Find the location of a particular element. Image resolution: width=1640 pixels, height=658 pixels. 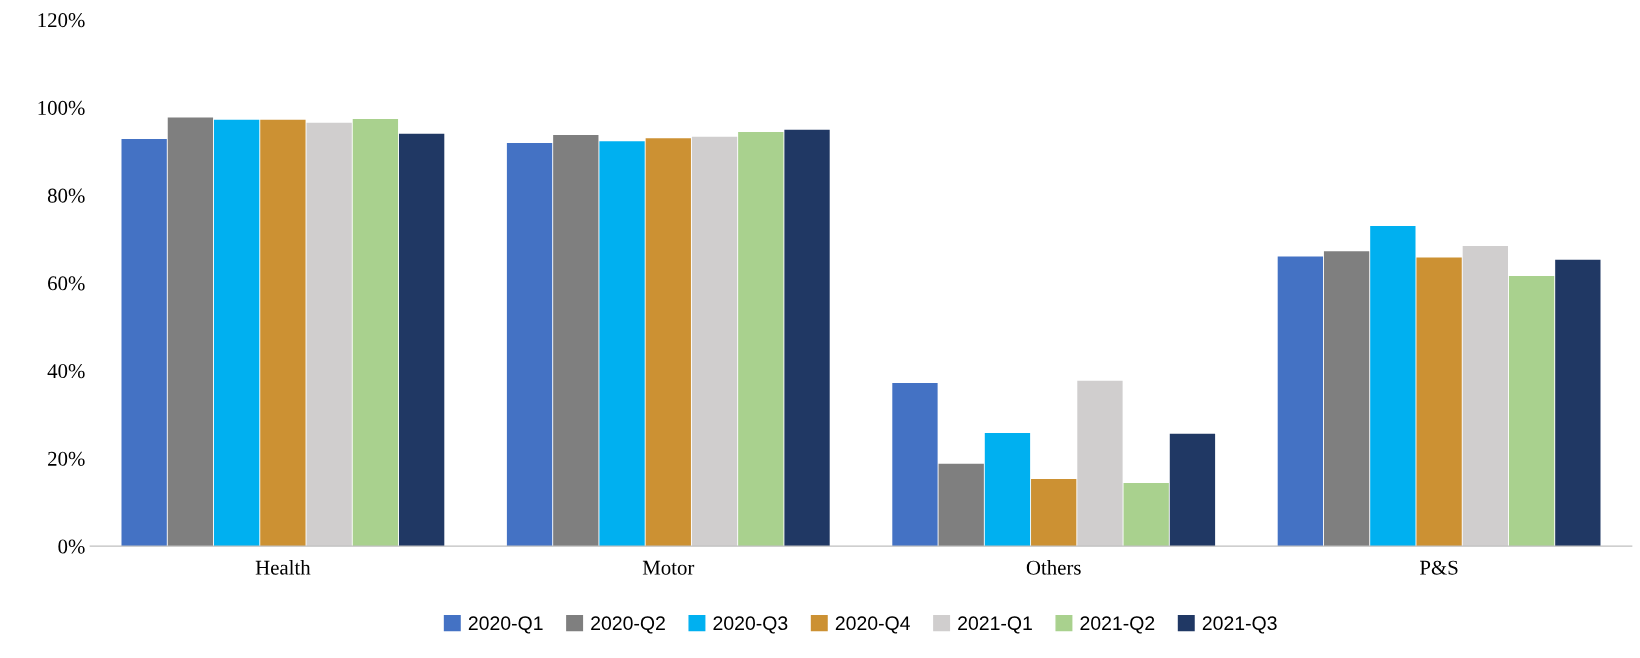

legend-label: 2021-Q2 is located at coordinates (1117, 625).